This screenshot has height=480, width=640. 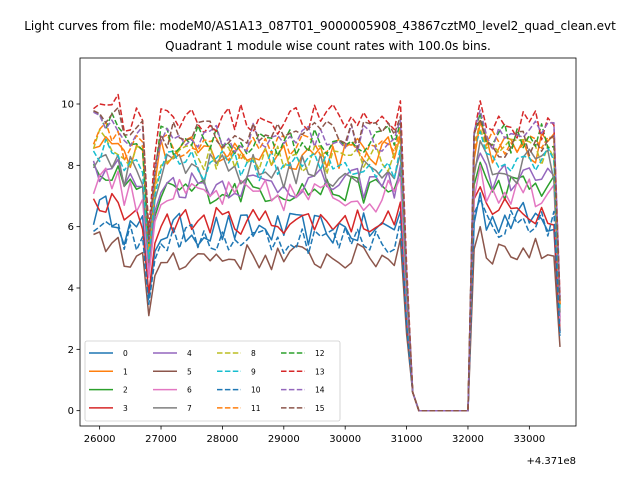 I want to click on legend-label-13: 13, so click(x=320, y=371).